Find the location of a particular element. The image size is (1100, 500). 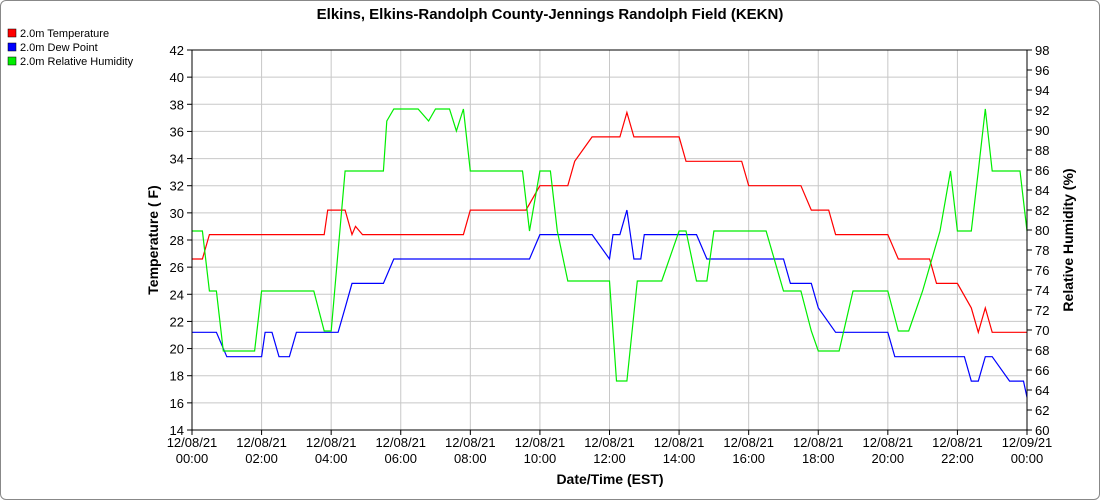

tick-label-right: 70 is located at coordinates (1042, 330).